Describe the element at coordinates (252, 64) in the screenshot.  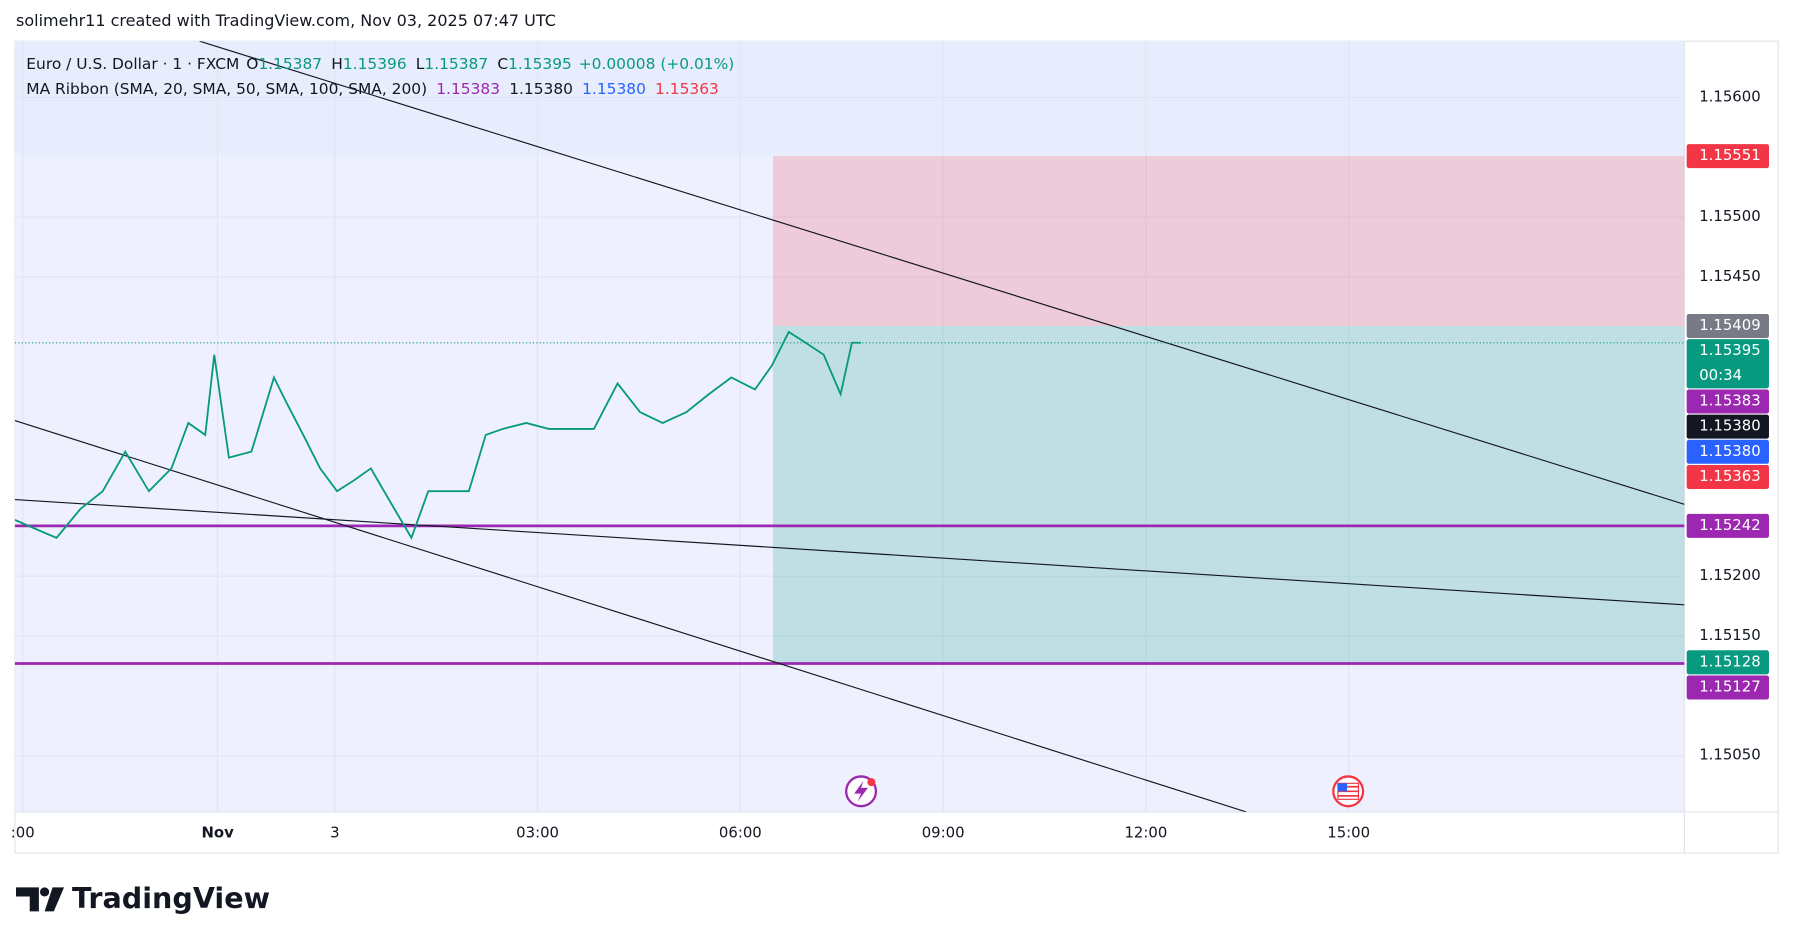
I see `ohlc-key: O` at that location.